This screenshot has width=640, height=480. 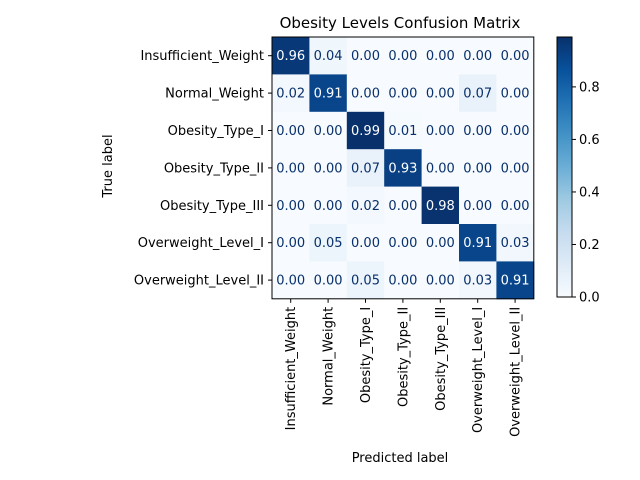 I want to click on y-tick-label: Normal_Weight, so click(x=214, y=94).